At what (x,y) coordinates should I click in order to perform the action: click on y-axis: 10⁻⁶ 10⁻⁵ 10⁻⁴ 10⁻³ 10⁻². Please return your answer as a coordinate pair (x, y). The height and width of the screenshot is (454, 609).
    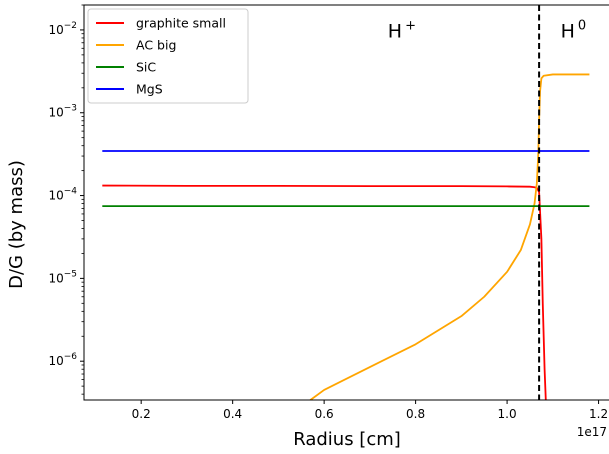
    Looking at the image, I should click on (66, 199).